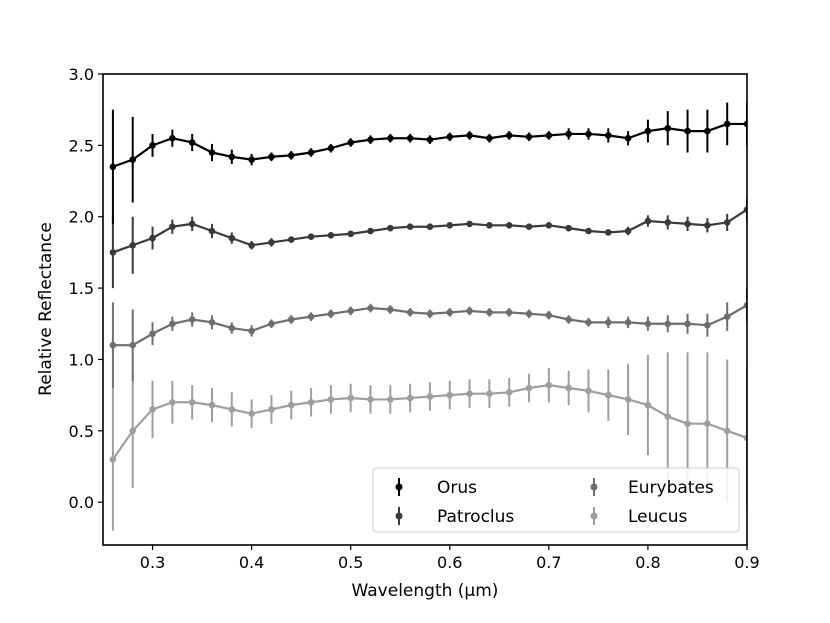  Describe the element at coordinates (81, 288) in the screenshot. I see `y-tick-label: 1.5` at that location.